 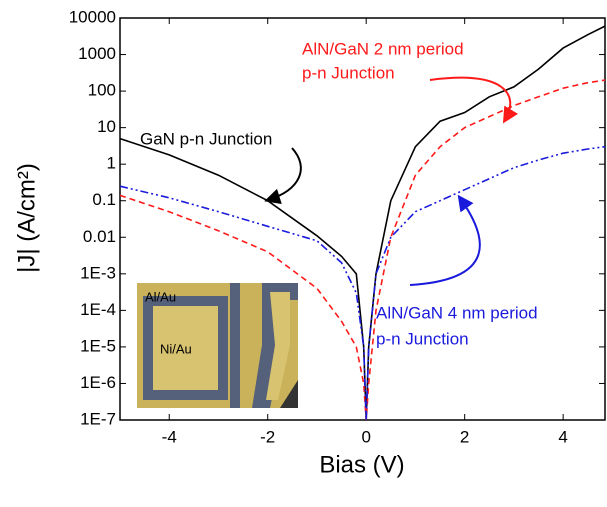 What do you see at coordinates (102, 90) in the screenshot?
I see `y-tick-label: 100` at bounding box center [102, 90].